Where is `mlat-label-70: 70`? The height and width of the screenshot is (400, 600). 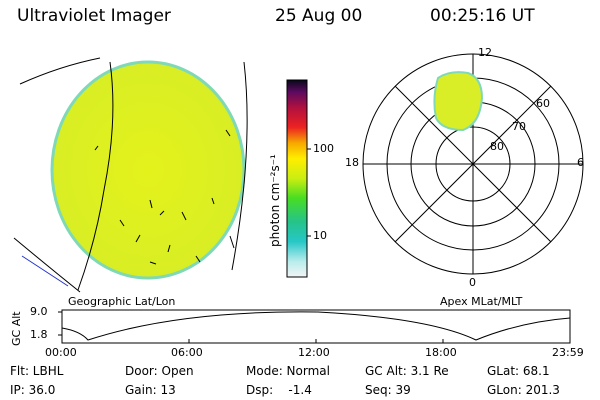
mlat-label-70: 70 is located at coordinates (519, 126).